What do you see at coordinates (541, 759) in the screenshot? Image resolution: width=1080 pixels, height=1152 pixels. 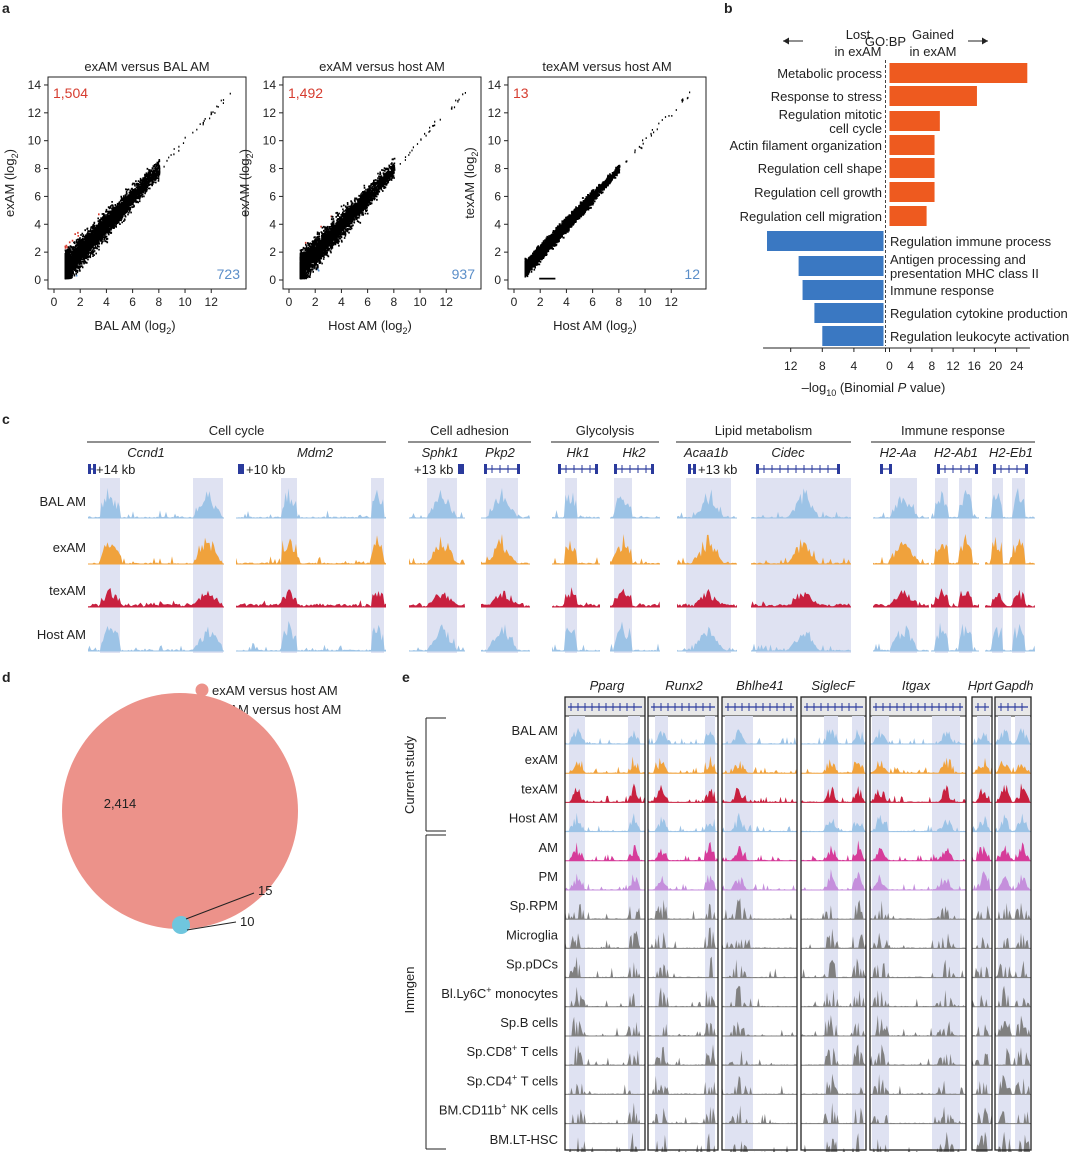 I see `track-label: exAM` at bounding box center [541, 759].